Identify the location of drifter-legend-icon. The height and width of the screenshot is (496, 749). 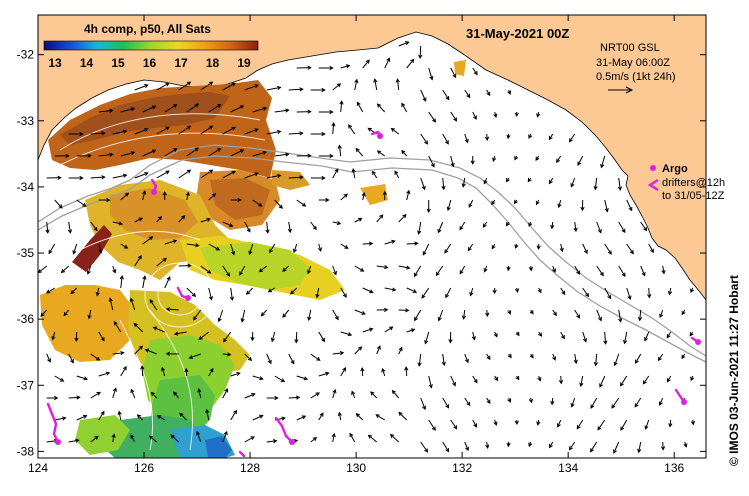
(653, 185).